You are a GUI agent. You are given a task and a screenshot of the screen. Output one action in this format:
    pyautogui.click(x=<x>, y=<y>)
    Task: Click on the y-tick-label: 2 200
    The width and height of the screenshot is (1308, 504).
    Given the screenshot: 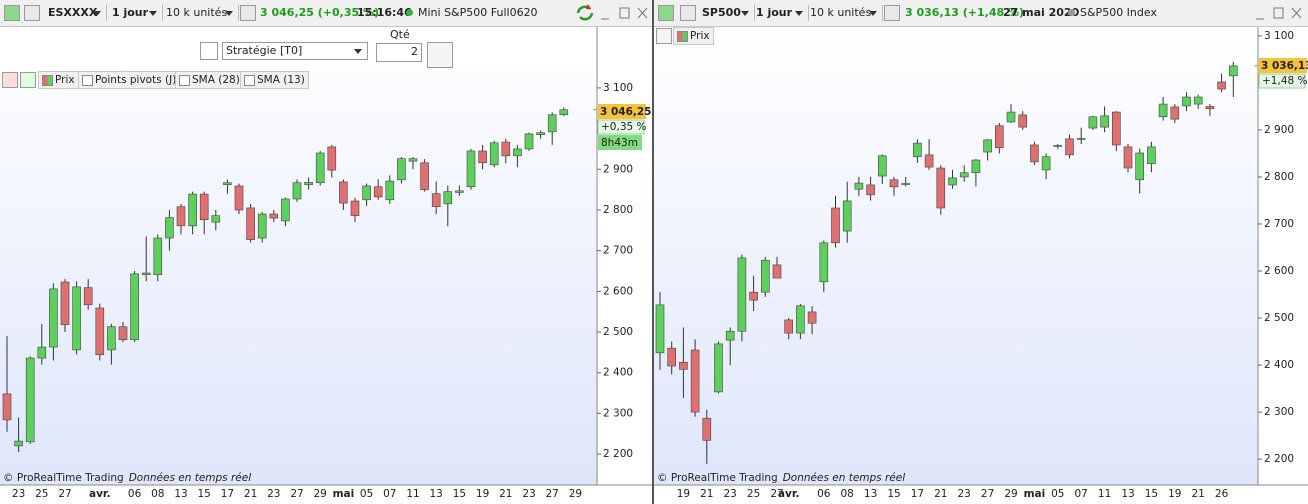 What is the action you would take?
    pyautogui.click(x=1279, y=459)
    